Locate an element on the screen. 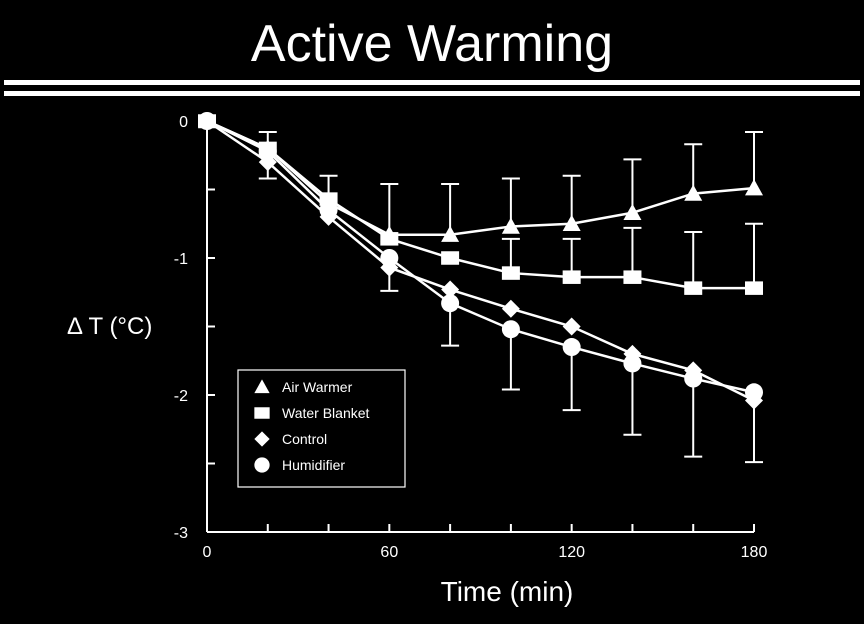 The image size is (864, 624). air-warmer-line is located at coordinates (480, 177).